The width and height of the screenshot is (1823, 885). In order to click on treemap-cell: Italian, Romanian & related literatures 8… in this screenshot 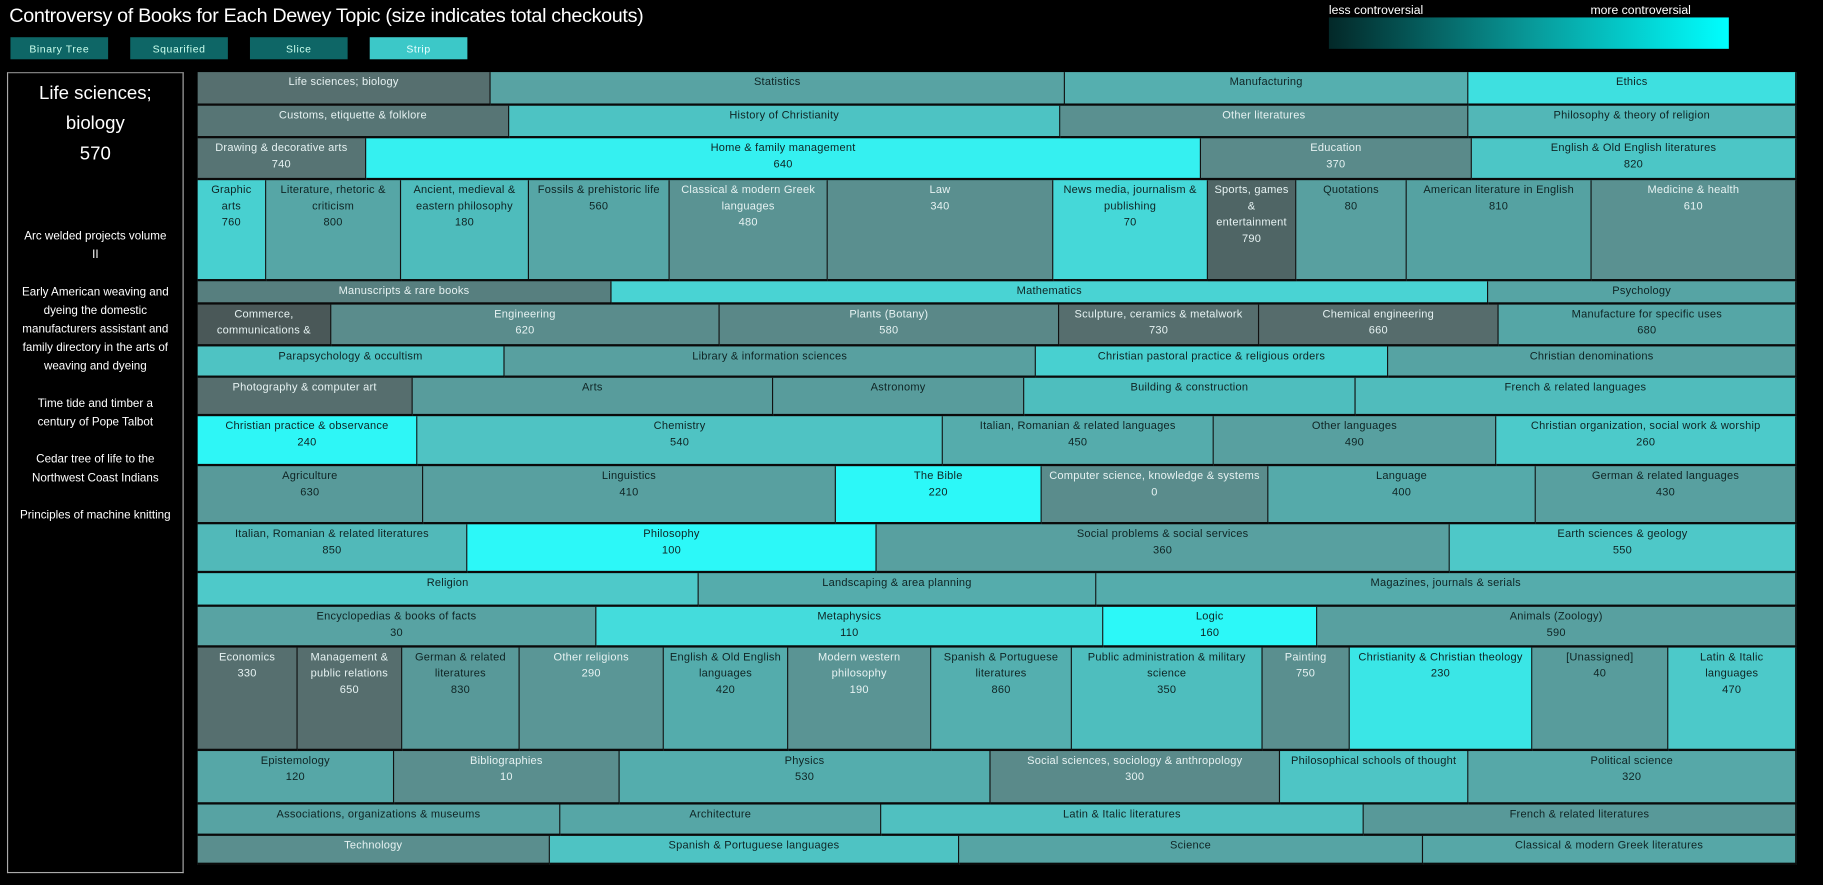, I will do `click(332, 549)`.